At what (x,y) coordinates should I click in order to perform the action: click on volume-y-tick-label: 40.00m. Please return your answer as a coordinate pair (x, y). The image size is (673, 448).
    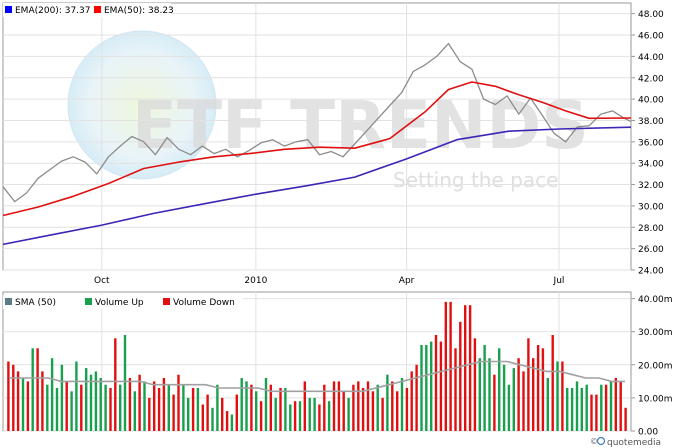
    Looking at the image, I should click on (655, 300).